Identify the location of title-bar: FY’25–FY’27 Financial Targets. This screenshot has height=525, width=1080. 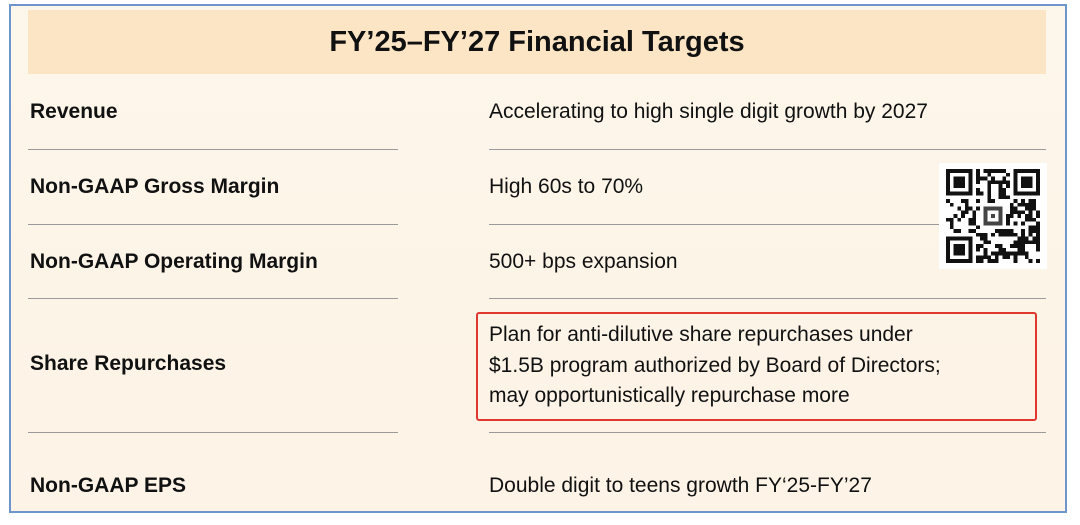
(537, 42).